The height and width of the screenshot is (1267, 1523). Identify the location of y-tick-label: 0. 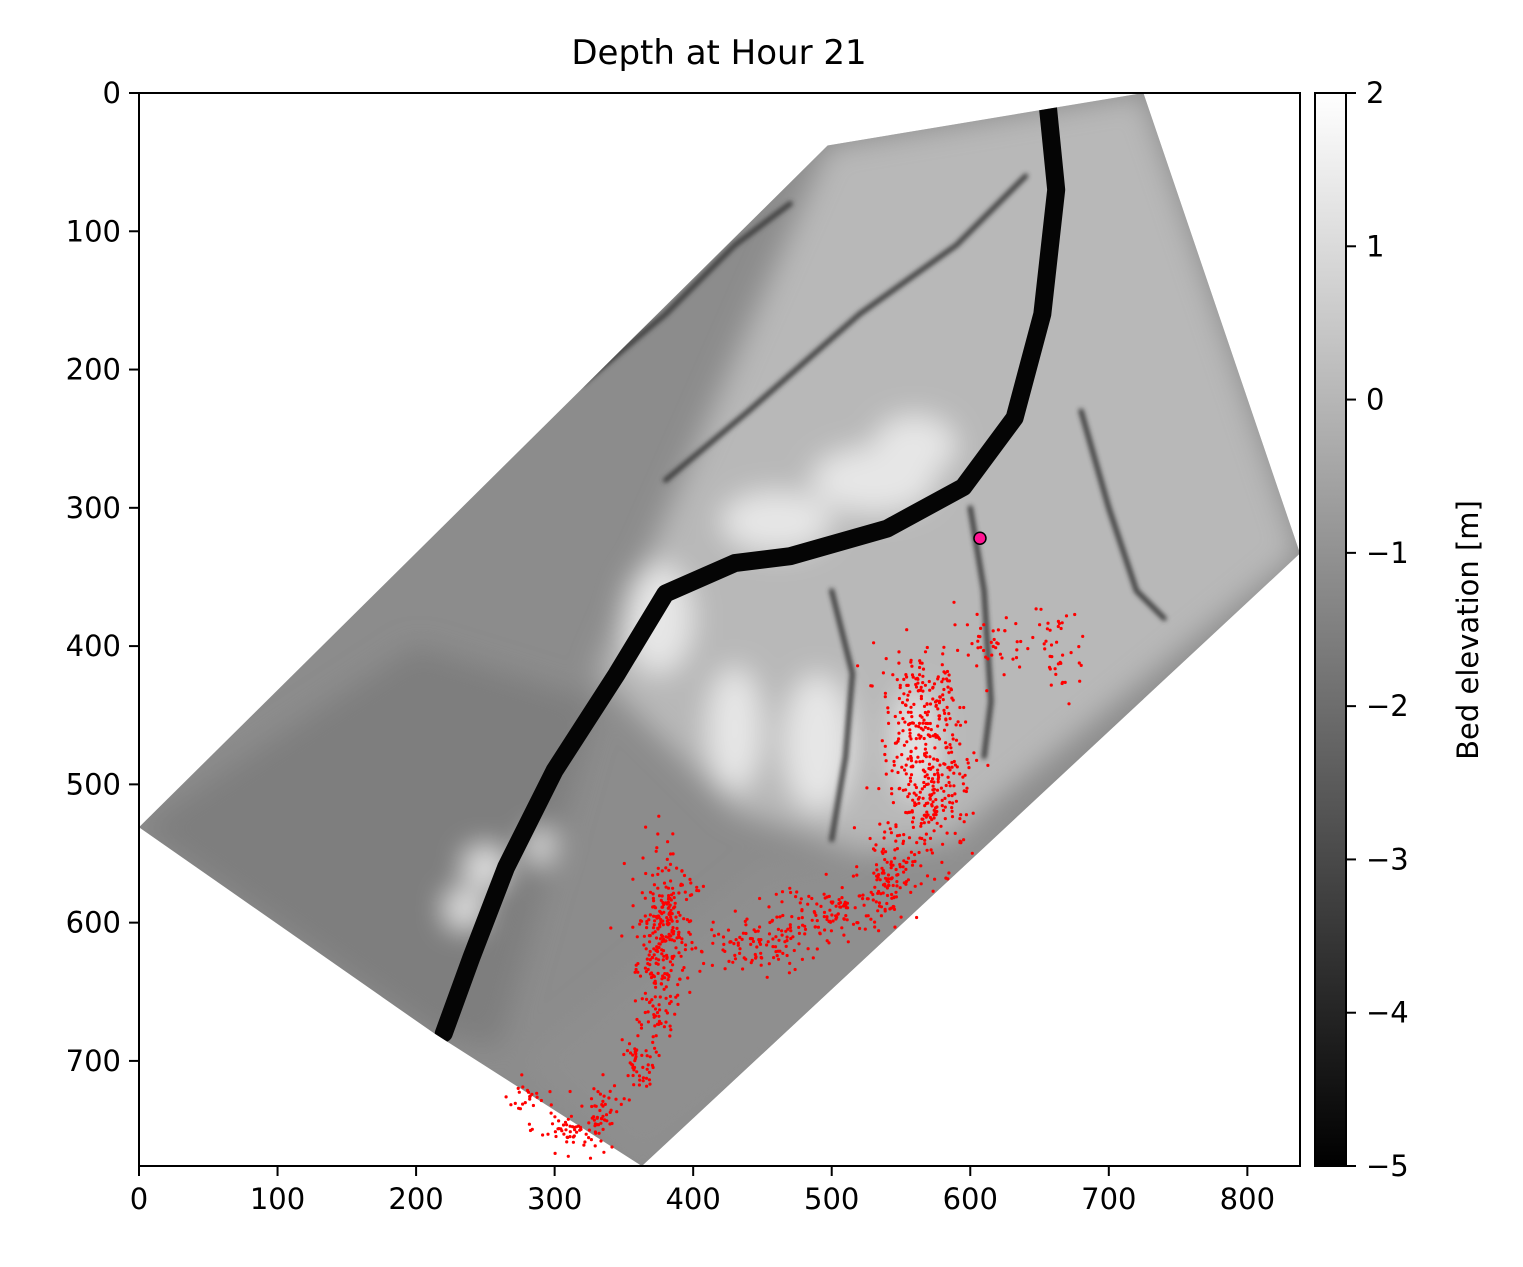
(112, 93).